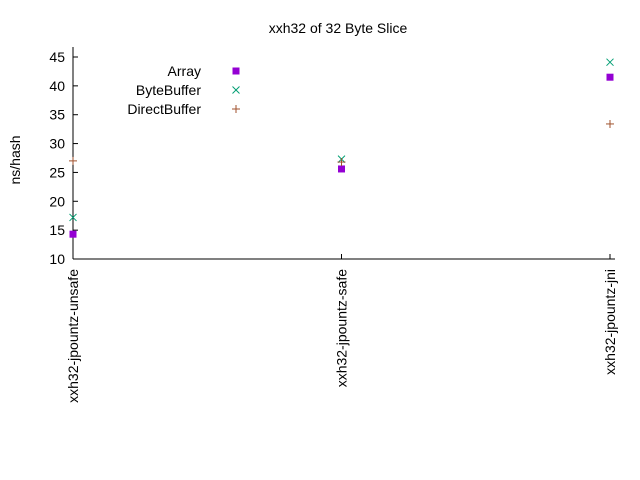 The image size is (640, 480). What do you see at coordinates (57, 230) in the screenshot?
I see `y-tick-label: 15` at bounding box center [57, 230].